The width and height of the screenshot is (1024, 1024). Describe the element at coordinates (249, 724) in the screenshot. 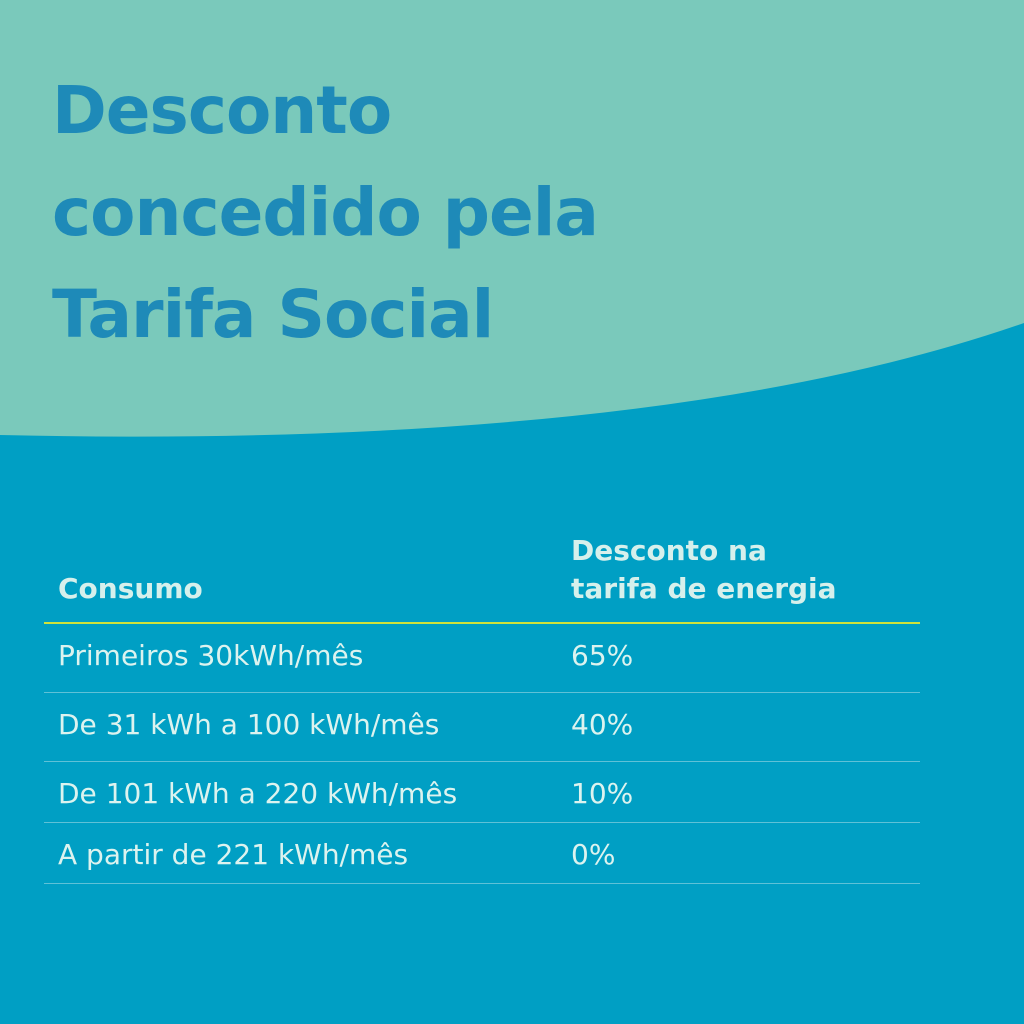

I see `row-consumo: De 31 kWh a 100 kWh/mês` at that location.